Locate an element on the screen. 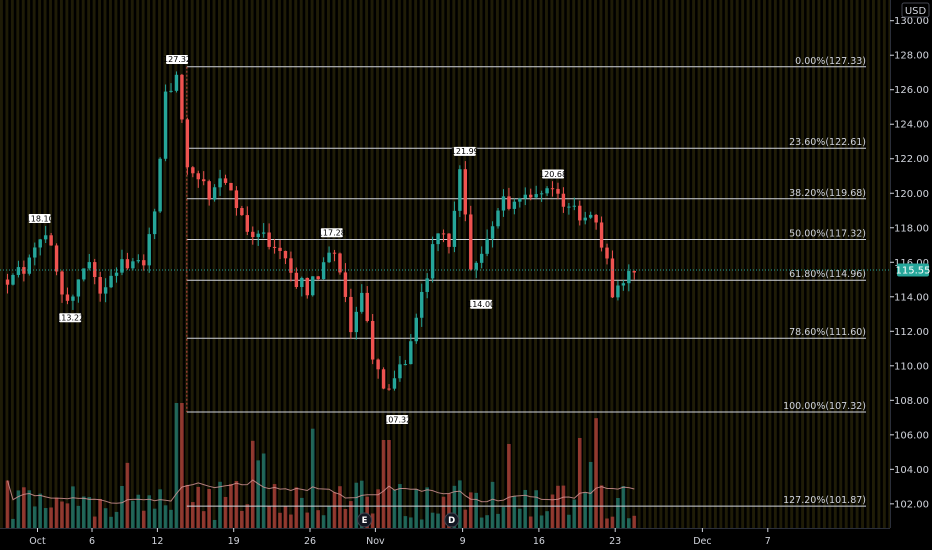 This screenshot has width=932, height=550. y-tick-label: 128.00 is located at coordinates (911, 56).